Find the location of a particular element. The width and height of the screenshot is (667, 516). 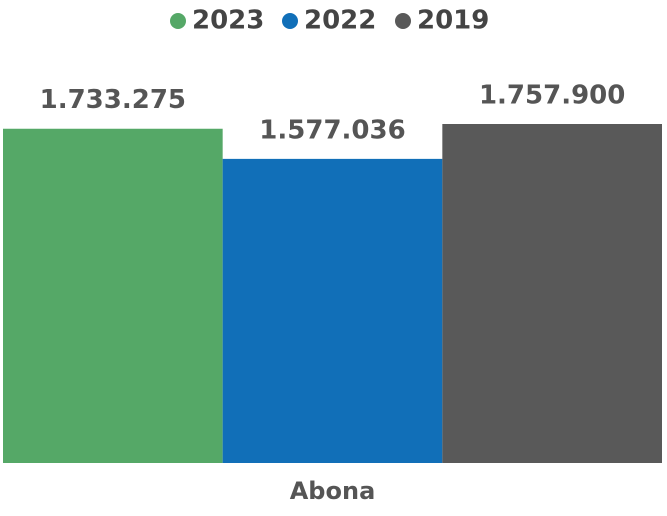

legend-label: 2019 is located at coordinates (453, 21).